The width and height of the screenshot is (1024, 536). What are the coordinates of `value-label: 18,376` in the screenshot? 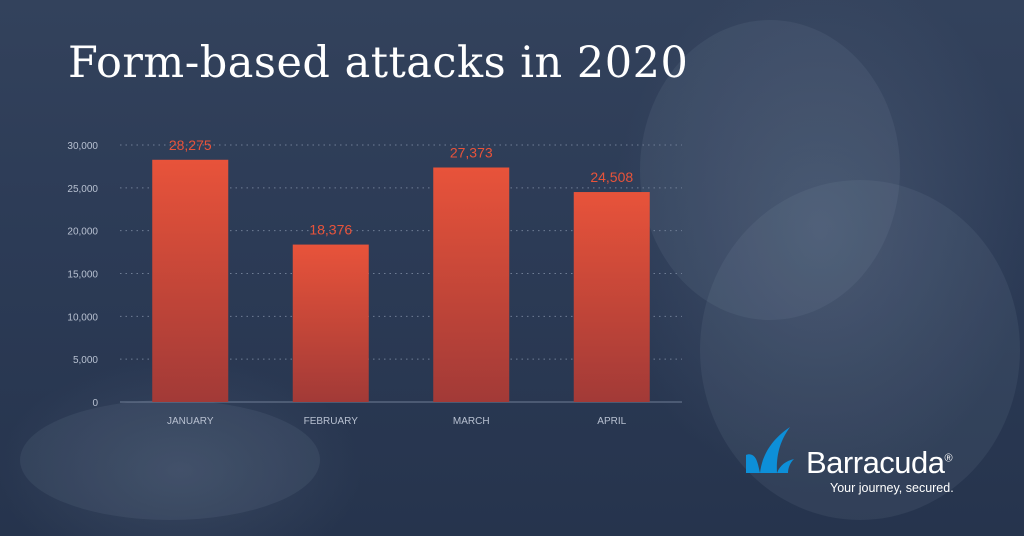 It's located at (330, 230).